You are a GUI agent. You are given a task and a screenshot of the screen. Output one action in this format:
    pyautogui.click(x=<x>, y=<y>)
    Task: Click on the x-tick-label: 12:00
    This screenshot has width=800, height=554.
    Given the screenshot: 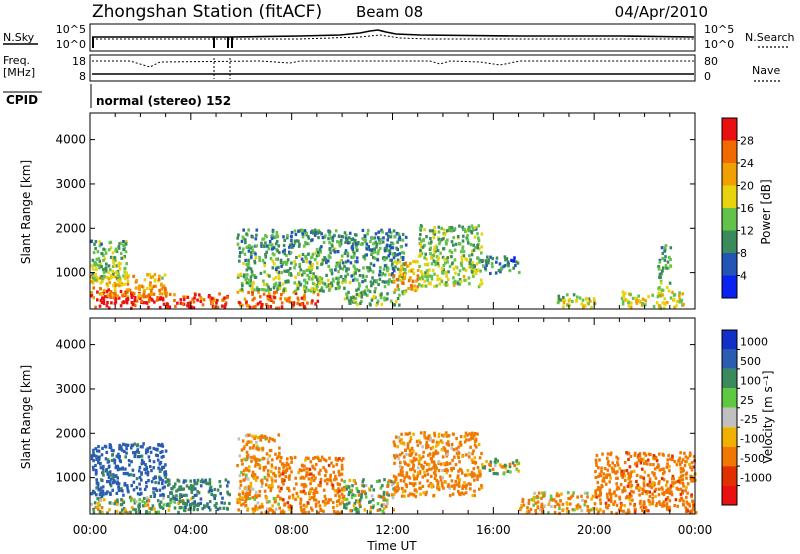 What is the action you would take?
    pyautogui.click(x=392, y=530)
    